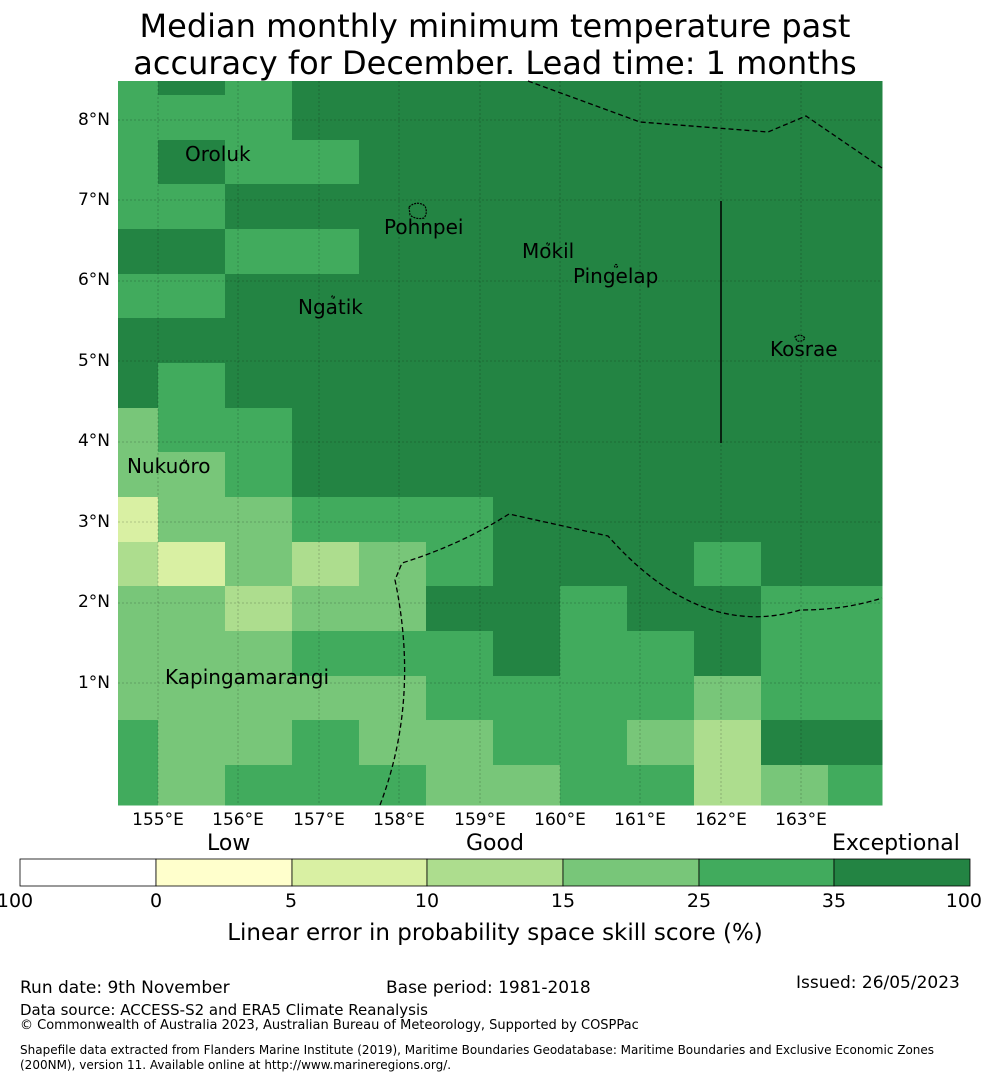 The width and height of the screenshot is (990, 1080). What do you see at coordinates (93, 361) in the screenshot?
I see `lat-label: 5°N` at bounding box center [93, 361].